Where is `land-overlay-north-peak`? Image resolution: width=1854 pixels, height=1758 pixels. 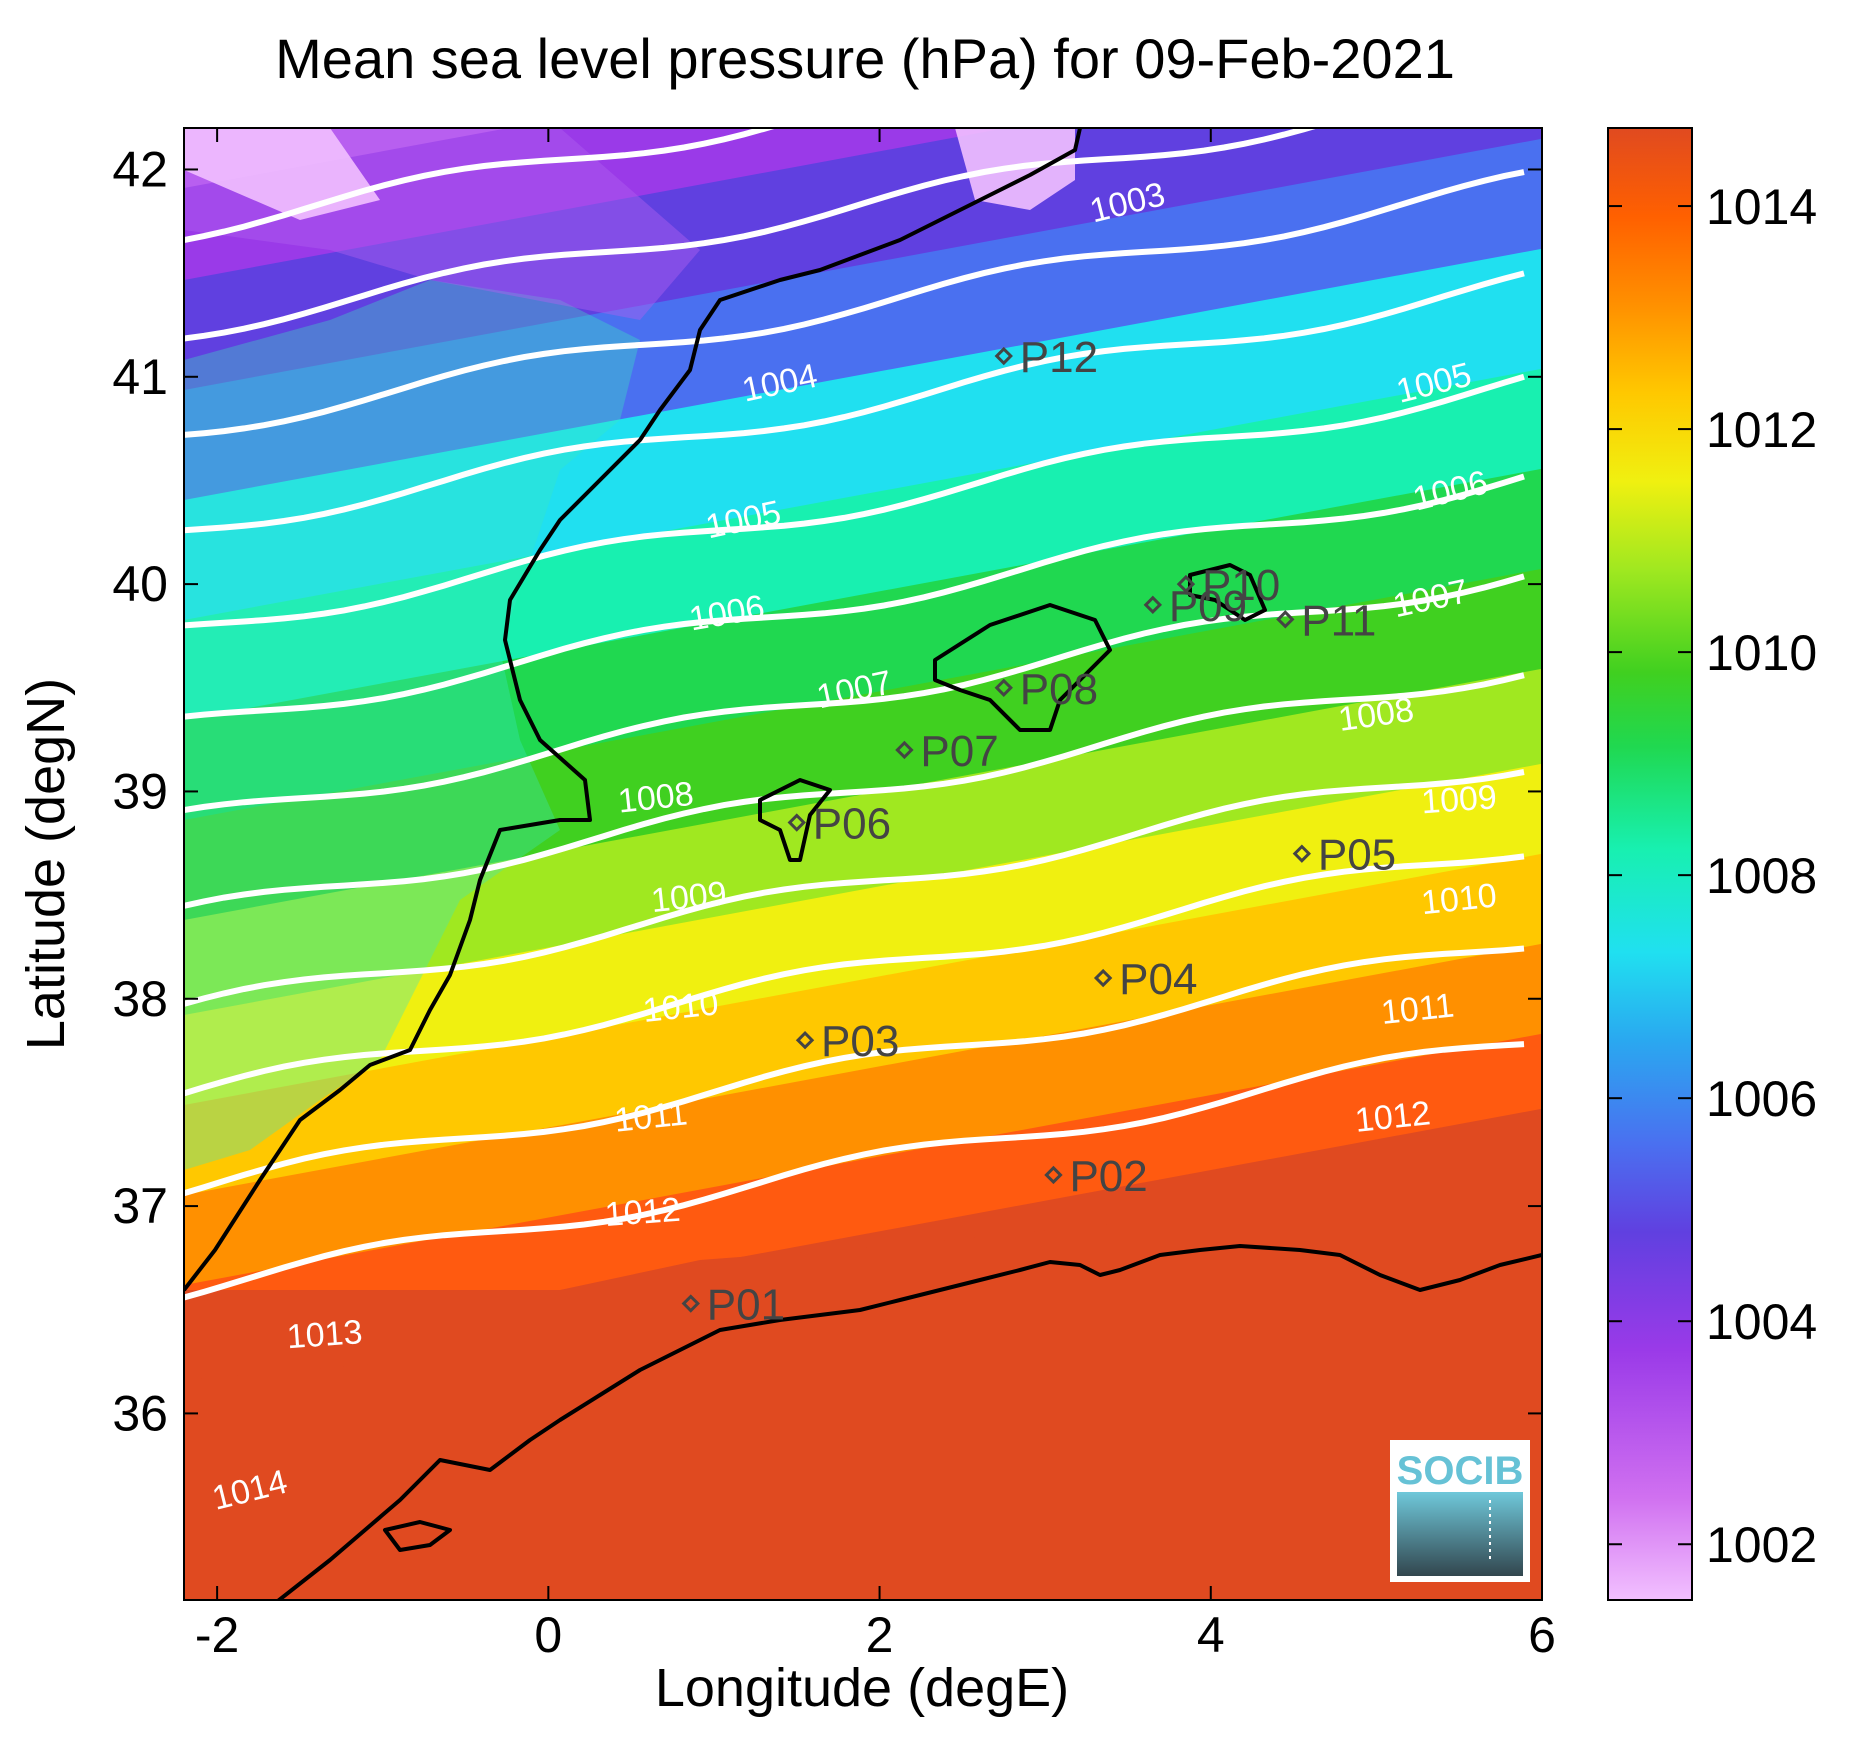
land-overlay-north-peak is located at coordinates (282, 174).